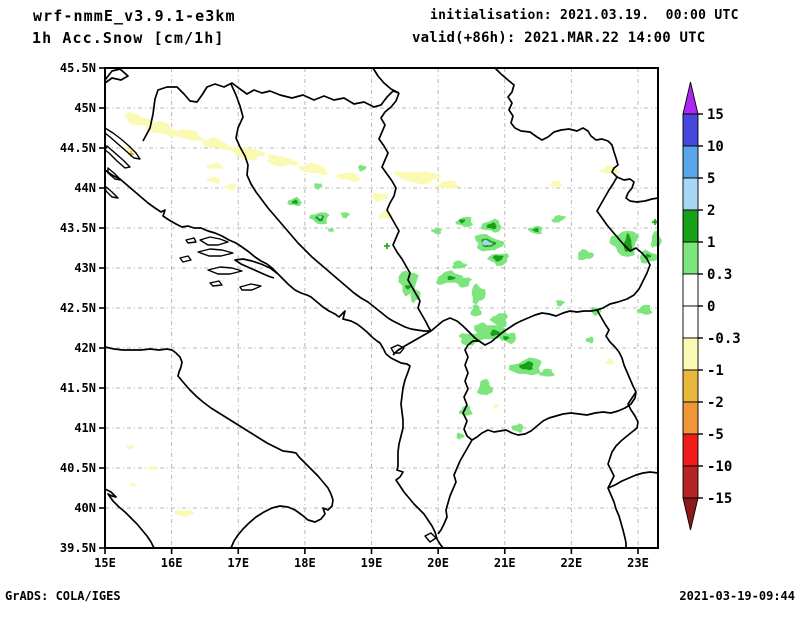  Describe the element at coordinates (85, 348) in the screenshot. I see `y-tick-label: 42N` at that location.